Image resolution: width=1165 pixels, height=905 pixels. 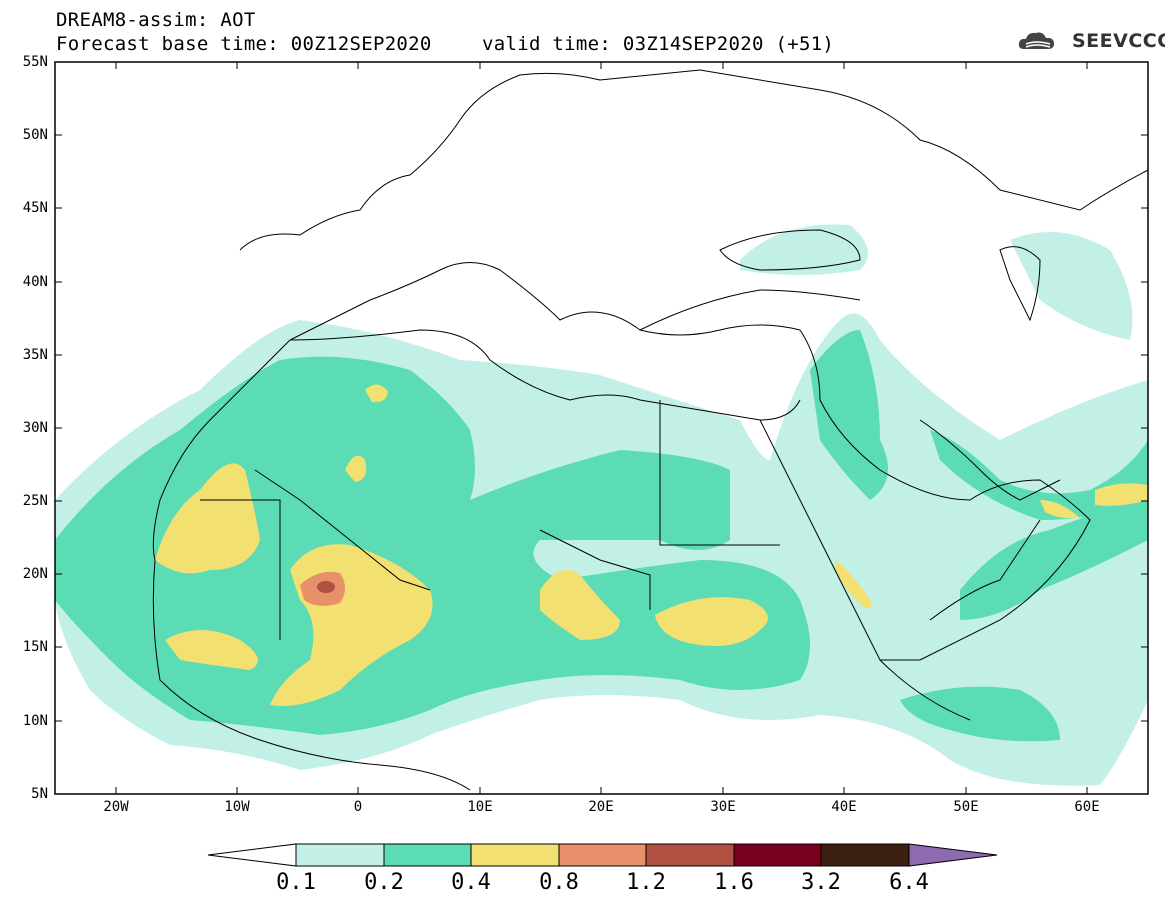 What do you see at coordinates (849, 415) in the screenshot?
I see `aot-contour-0-2-red-sea` at bounding box center [849, 415].